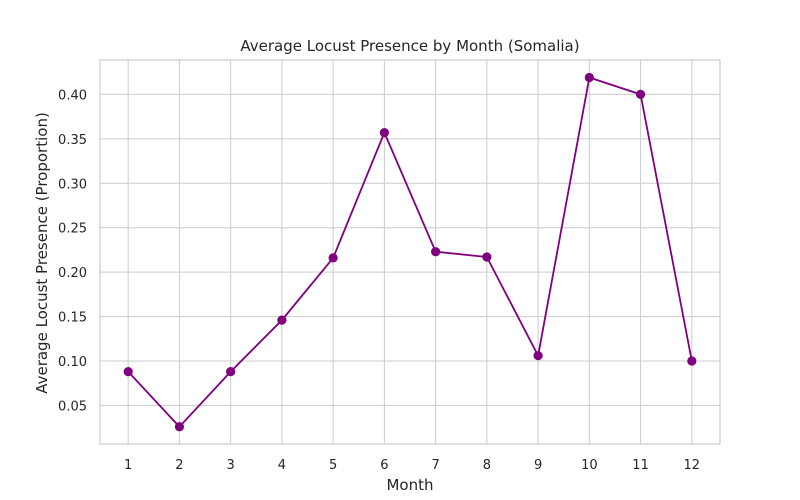 The height and width of the screenshot is (500, 800). I want to click on y-tick-label: 0.40, so click(72, 95).